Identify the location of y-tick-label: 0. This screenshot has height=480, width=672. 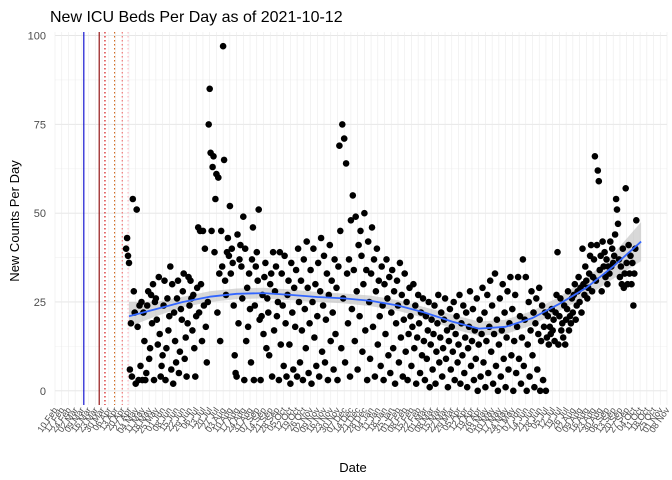
(43, 392).